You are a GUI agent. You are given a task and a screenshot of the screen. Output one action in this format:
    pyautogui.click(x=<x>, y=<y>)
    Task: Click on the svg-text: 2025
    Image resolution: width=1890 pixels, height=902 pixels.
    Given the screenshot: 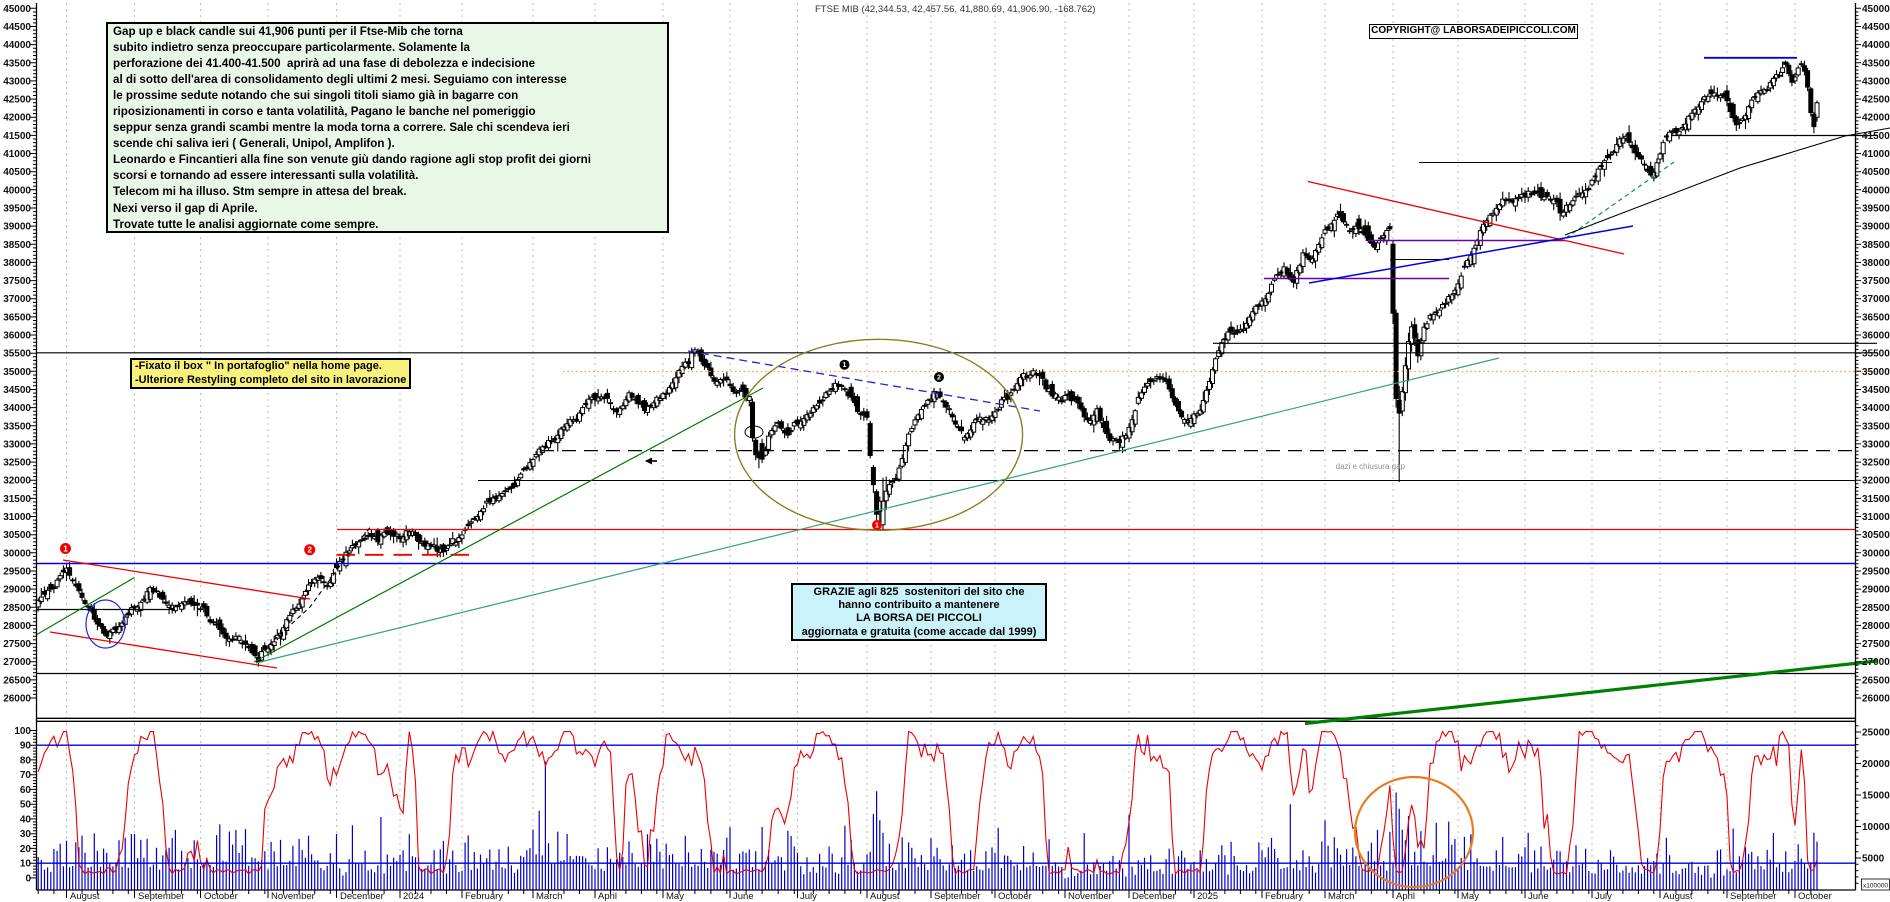 What is the action you would take?
    pyautogui.click(x=1207, y=896)
    